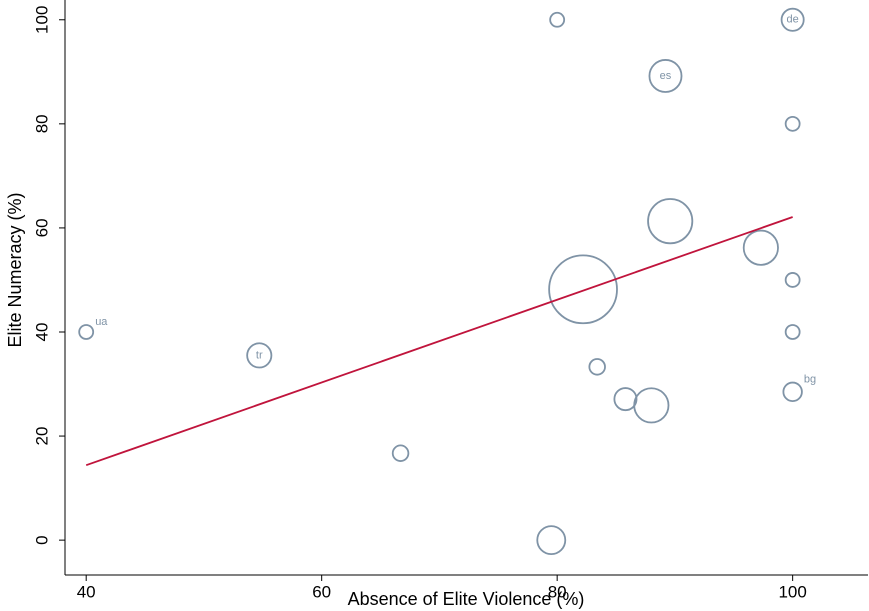  What do you see at coordinates (41, 539) in the screenshot?
I see `y-tick-label: 0` at bounding box center [41, 539].